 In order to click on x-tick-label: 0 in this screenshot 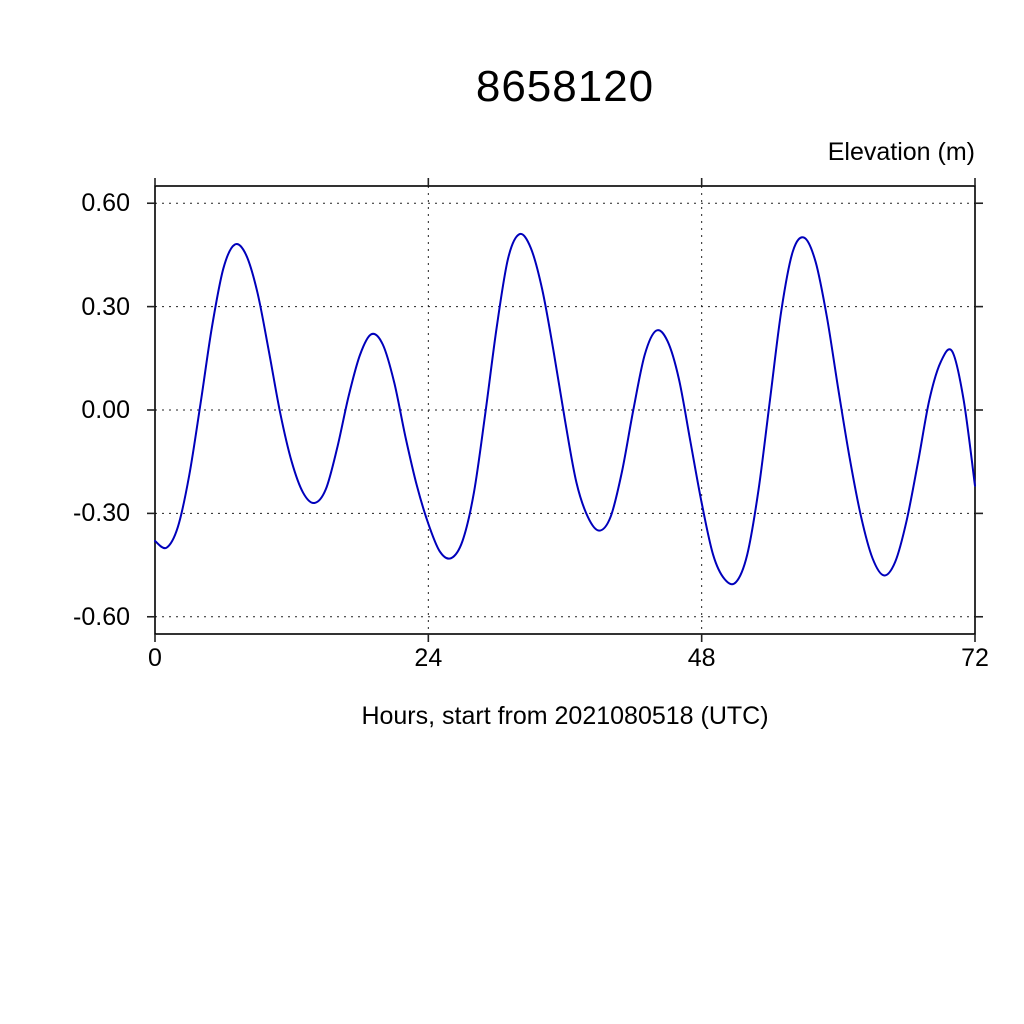, I will do `click(155, 658)`.